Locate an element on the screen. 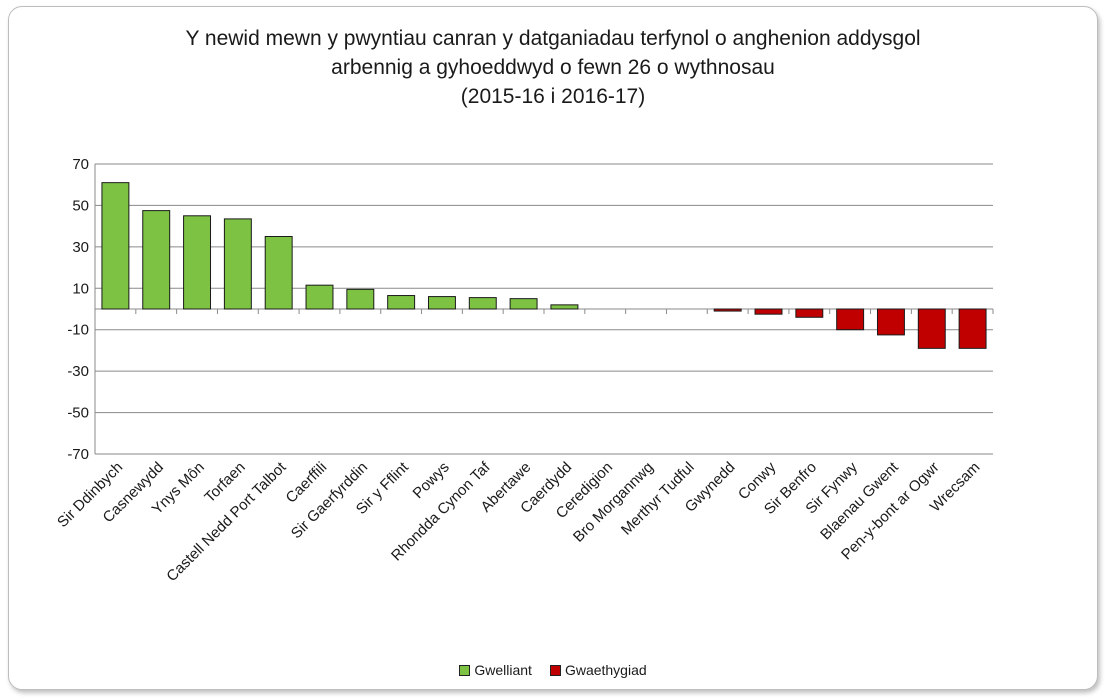  legend-swatch-gwaethygiad is located at coordinates (555, 670).